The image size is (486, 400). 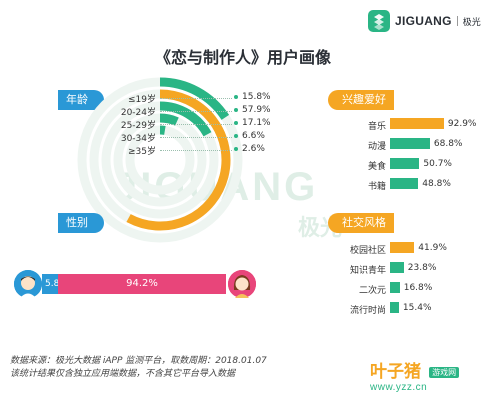 I want to click on gender-section-tag: 性别, so click(x=81, y=223).